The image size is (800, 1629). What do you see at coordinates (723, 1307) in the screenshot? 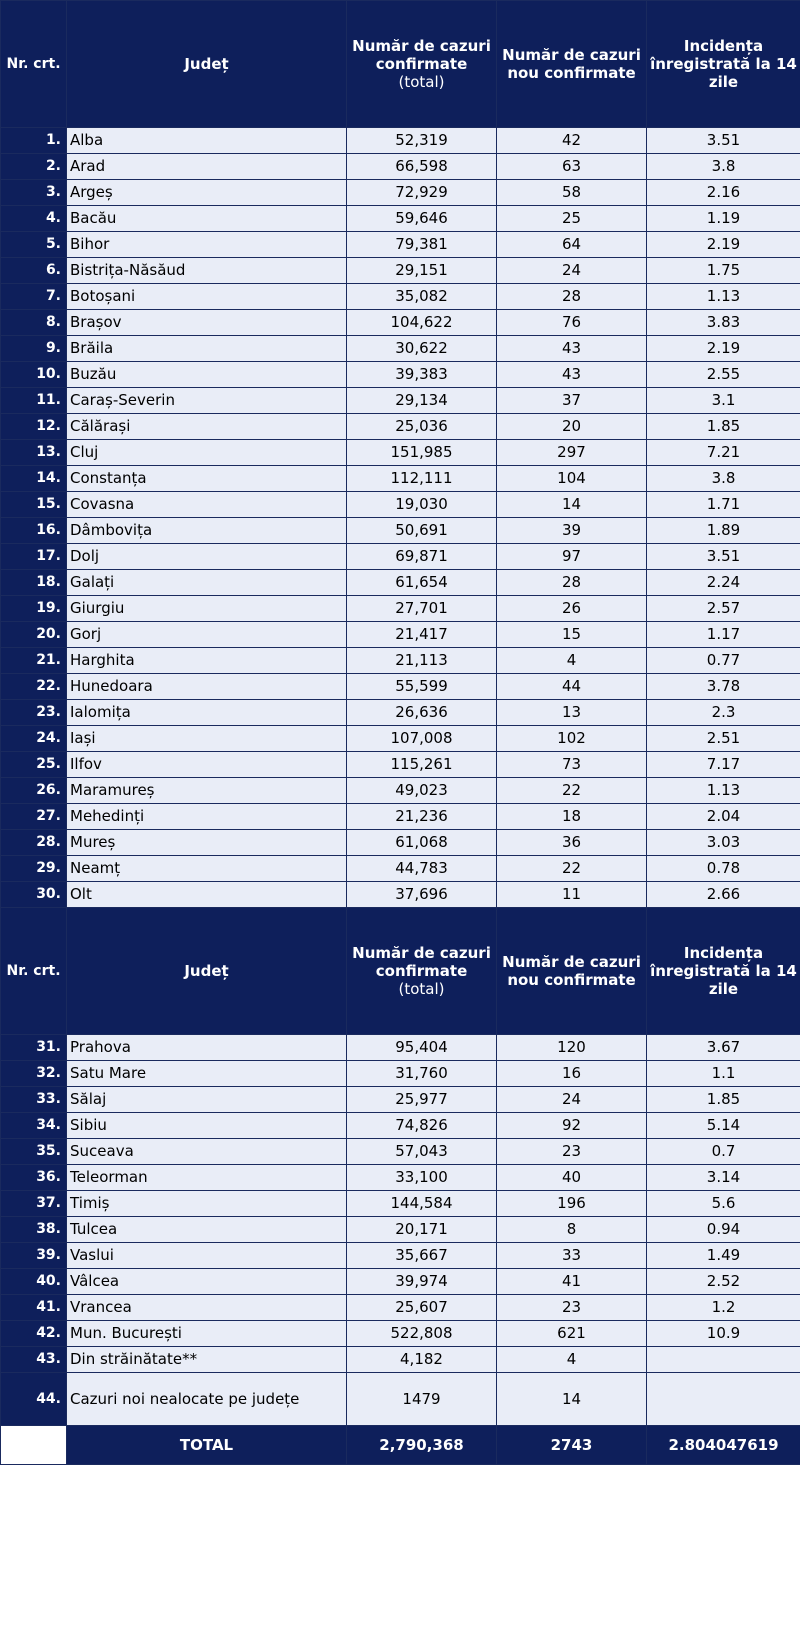
I see `incidence: 1.2` at bounding box center [723, 1307].